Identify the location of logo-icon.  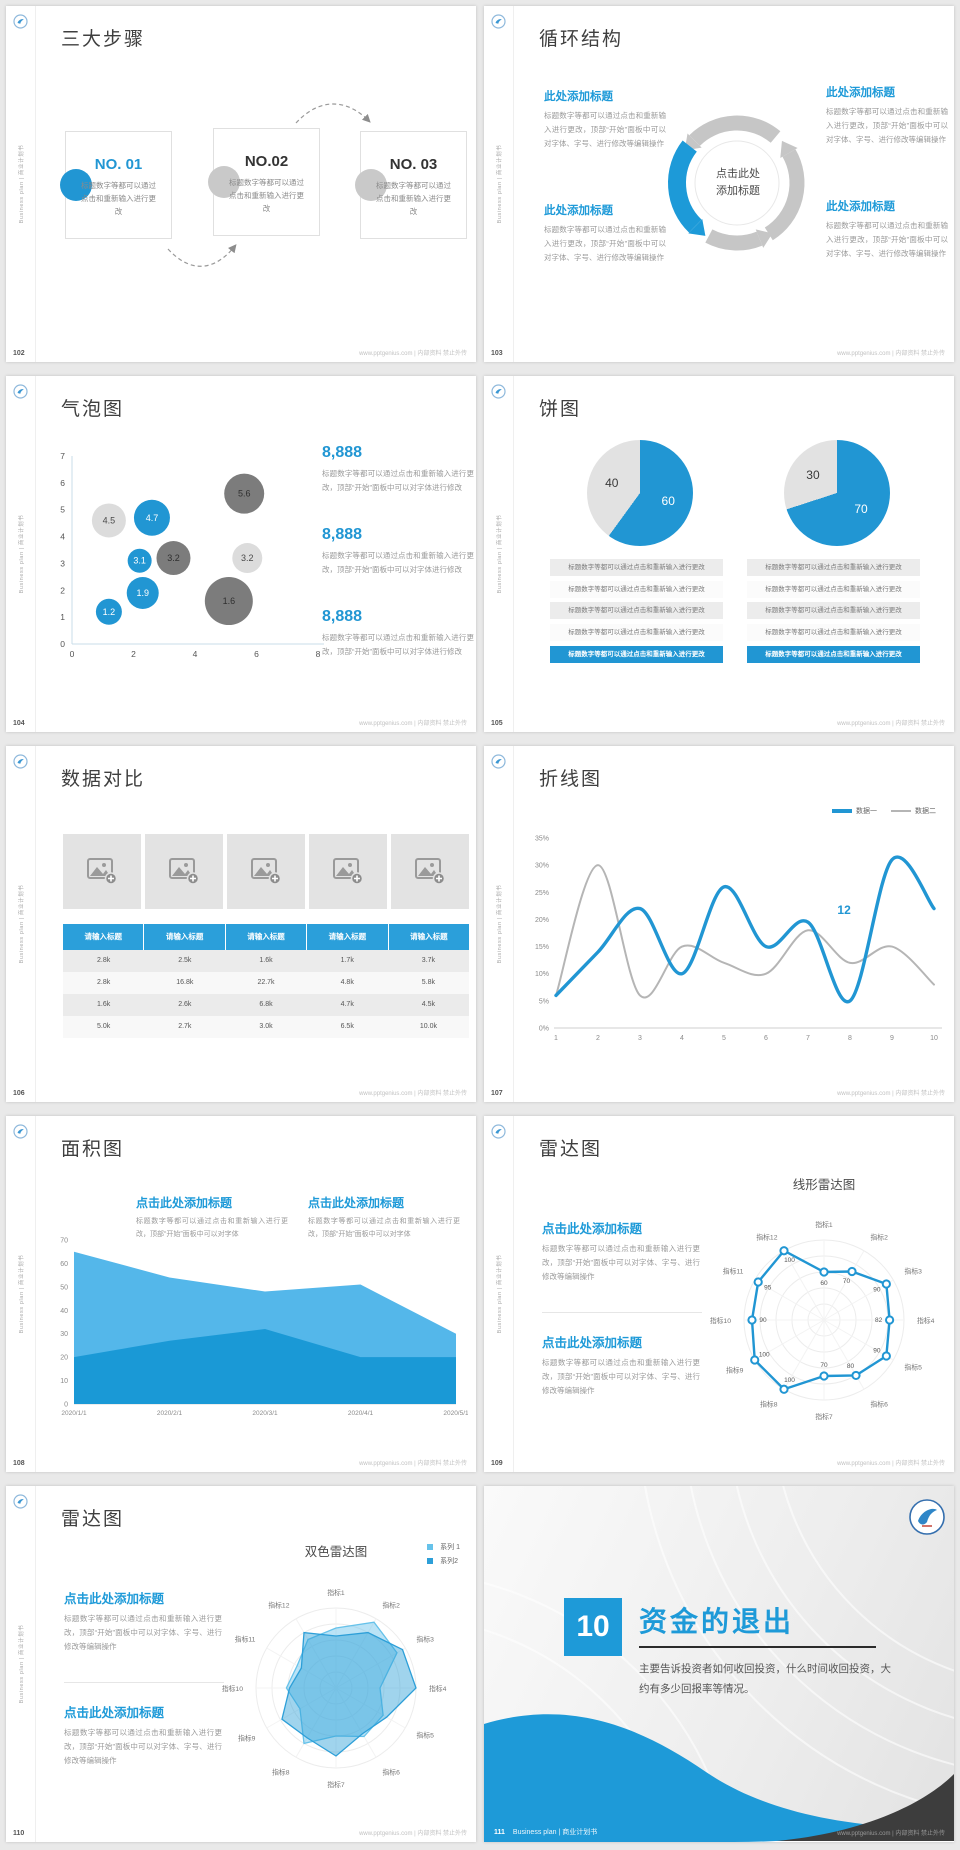
(927, 1519).